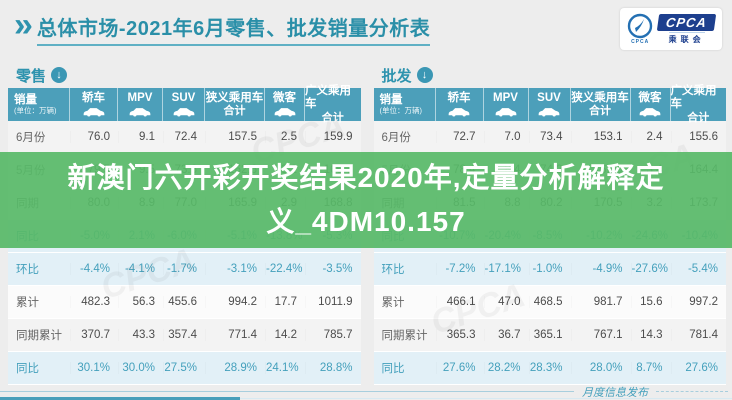  What do you see at coordinates (95, 302) in the screenshot?
I see `cell-value: 482.3` at bounding box center [95, 302].